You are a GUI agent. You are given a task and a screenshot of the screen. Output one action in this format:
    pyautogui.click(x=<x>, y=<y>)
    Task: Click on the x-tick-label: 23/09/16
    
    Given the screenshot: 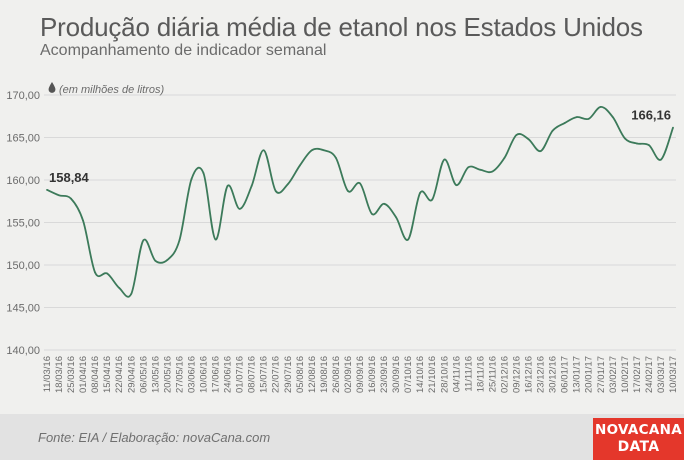 What is the action you would take?
    pyautogui.click(x=384, y=374)
    